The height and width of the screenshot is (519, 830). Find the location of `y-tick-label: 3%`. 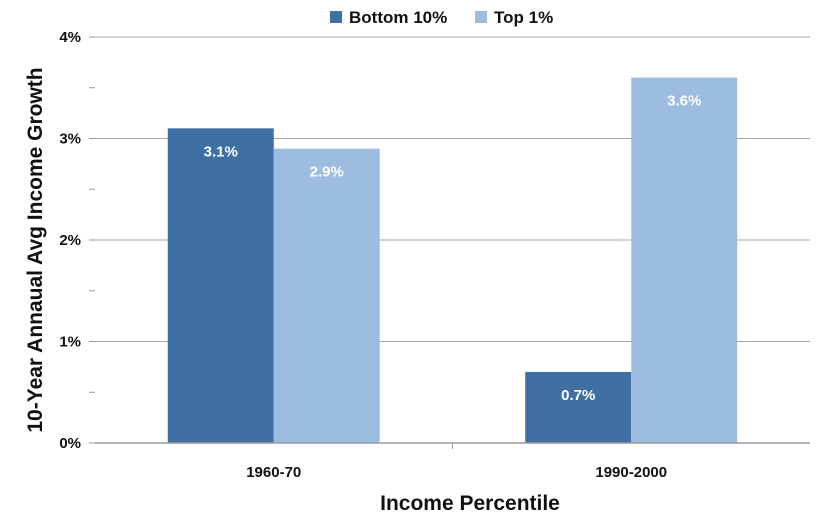

y-tick-label: 3% is located at coordinates (70, 139).